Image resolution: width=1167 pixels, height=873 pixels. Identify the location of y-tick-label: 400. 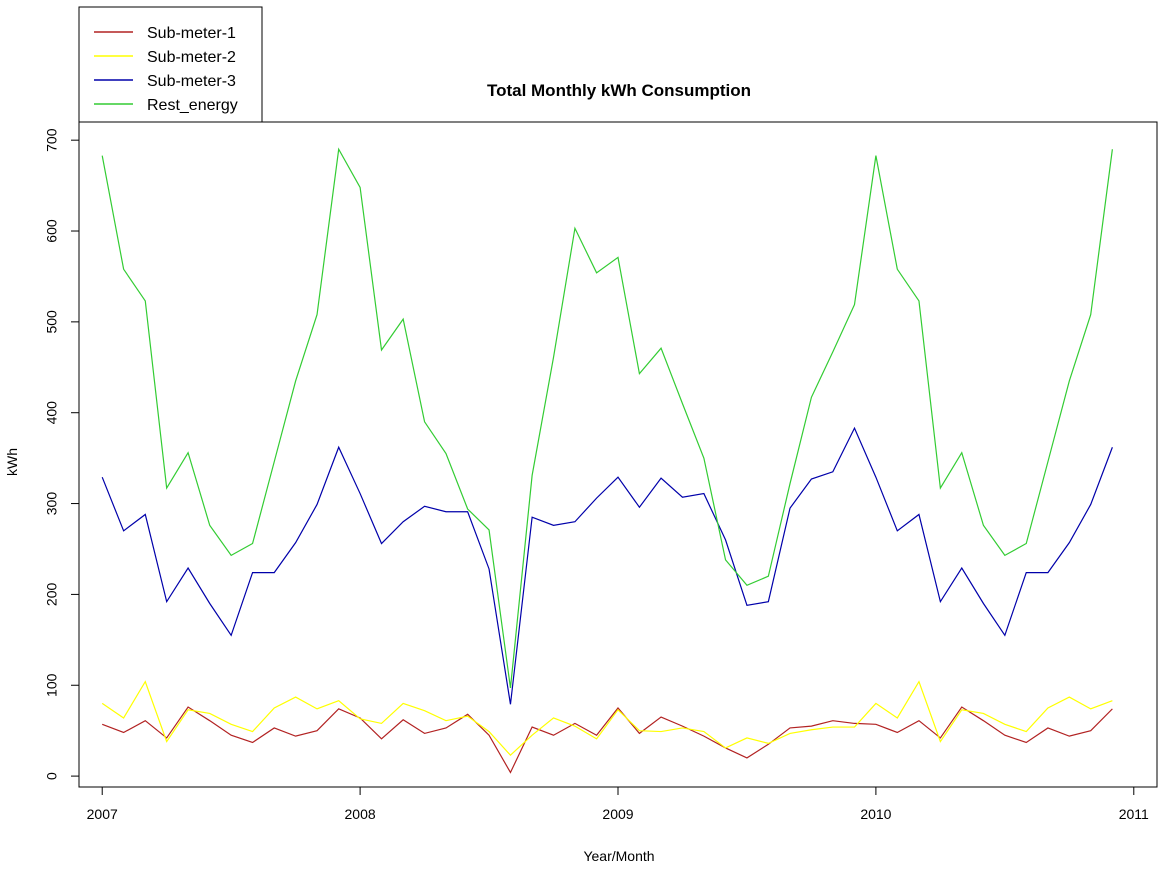
(52, 413).